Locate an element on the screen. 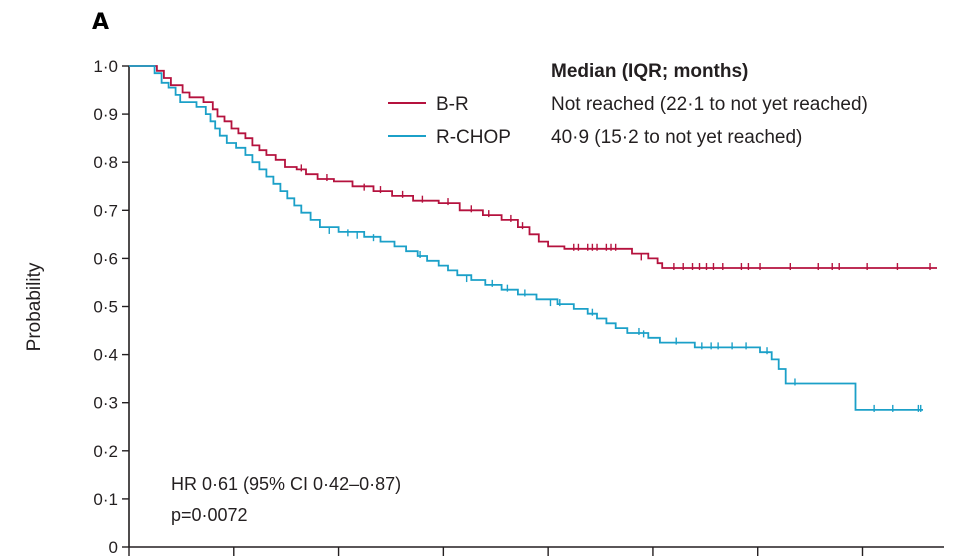 The image size is (956, 560). y-tick-label: 1·0 is located at coordinates (105, 66).